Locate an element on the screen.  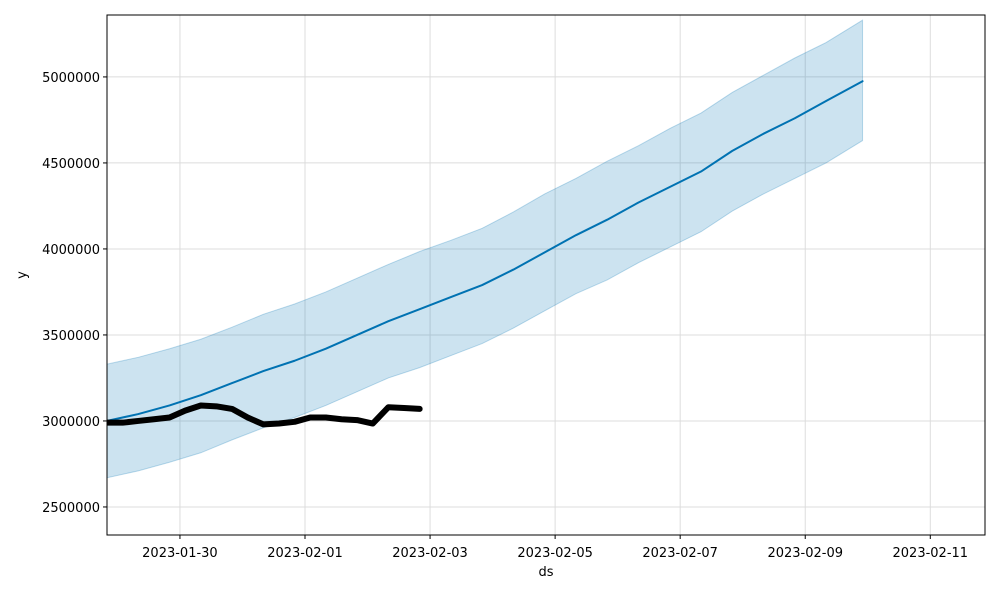
x-tick-label: 2023-01-30 is located at coordinates (180, 553).